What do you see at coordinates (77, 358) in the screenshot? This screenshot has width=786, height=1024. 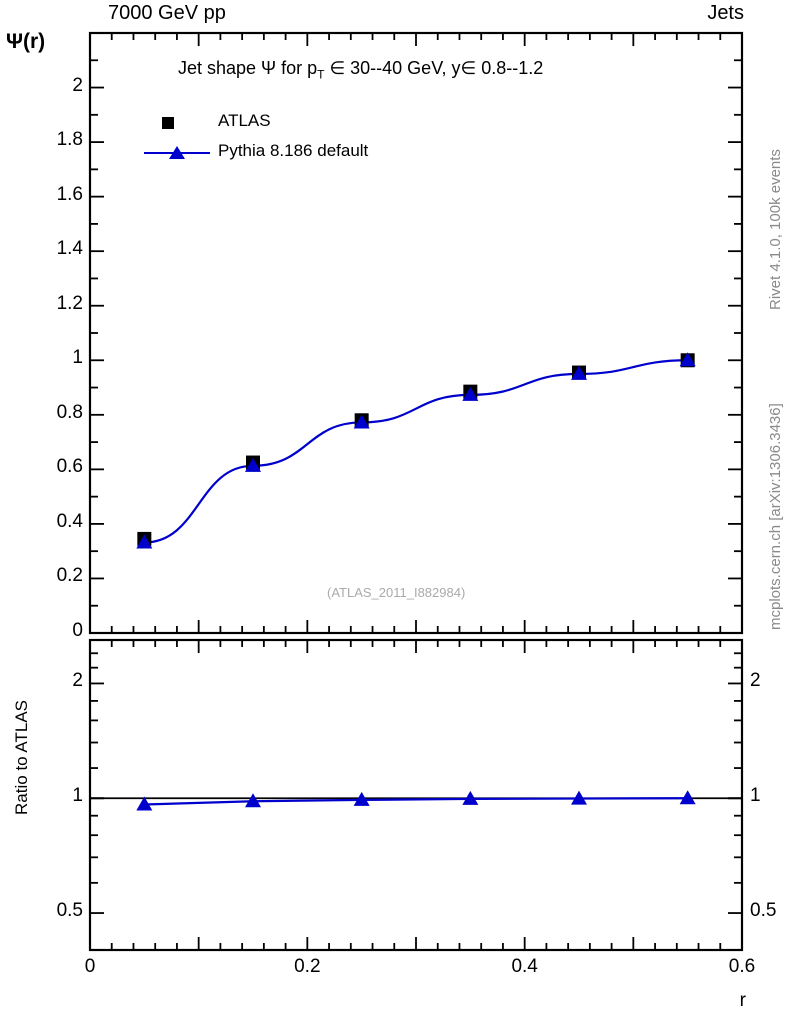 I see `y-tick-label-main: 1` at bounding box center [77, 358].